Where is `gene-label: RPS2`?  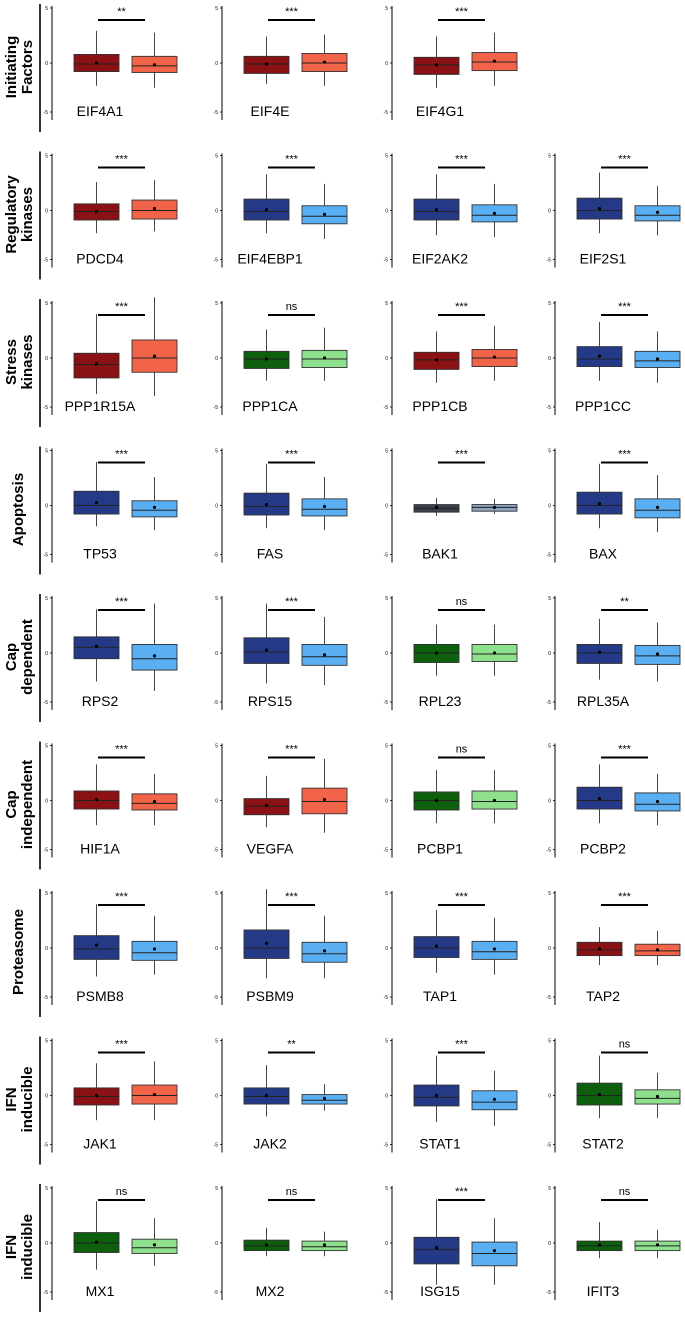
gene-label: RPS2 is located at coordinates (100, 701).